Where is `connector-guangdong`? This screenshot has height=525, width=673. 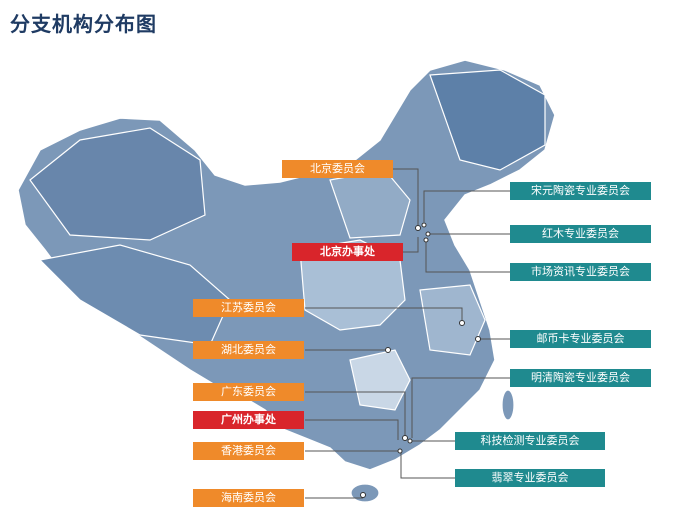 connector-guangdong is located at coordinates (355, 414).